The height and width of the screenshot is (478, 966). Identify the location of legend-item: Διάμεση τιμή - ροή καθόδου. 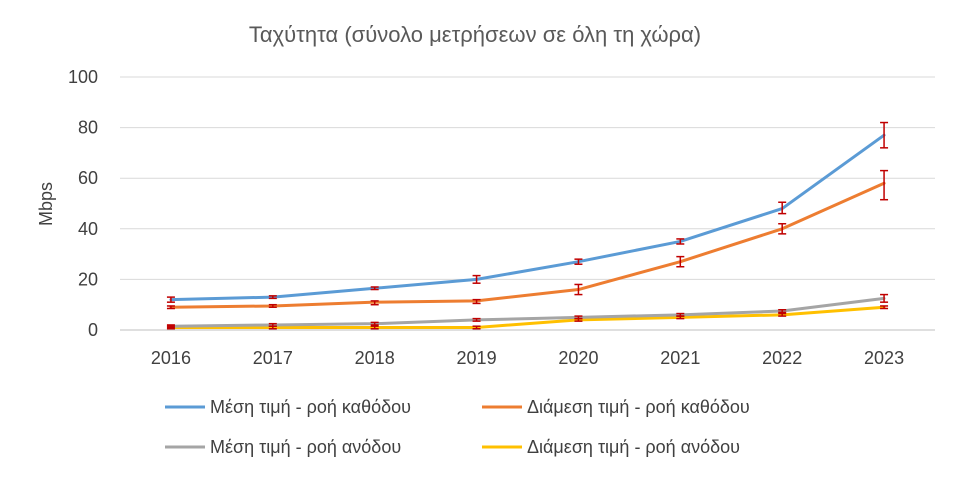
(616, 407).